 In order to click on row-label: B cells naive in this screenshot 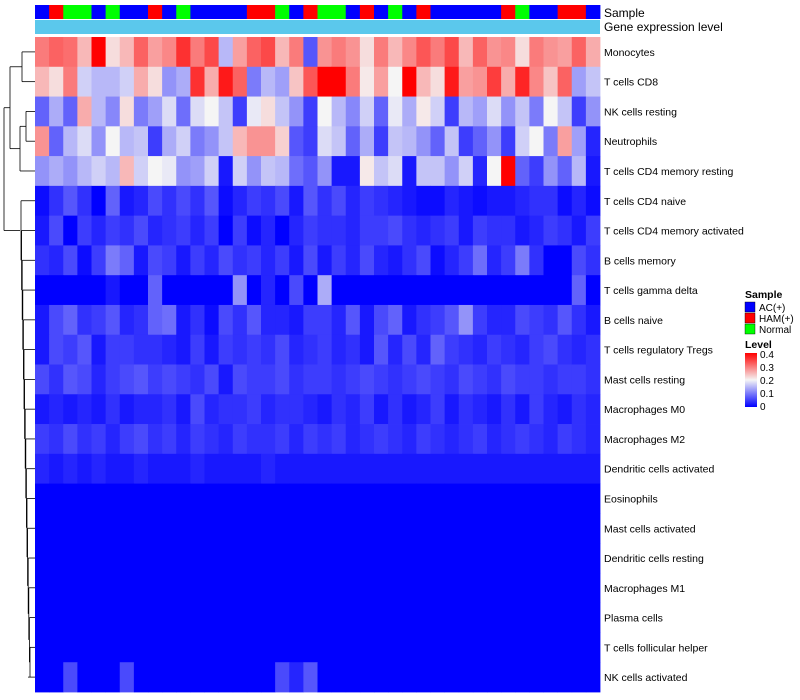, I will do `click(633, 321)`.